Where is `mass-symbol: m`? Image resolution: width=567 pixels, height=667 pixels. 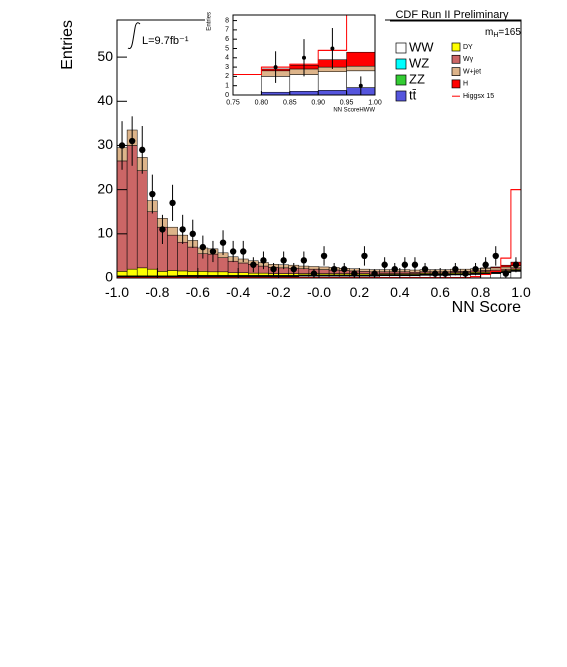
mass-symbol: m is located at coordinates (489, 32).